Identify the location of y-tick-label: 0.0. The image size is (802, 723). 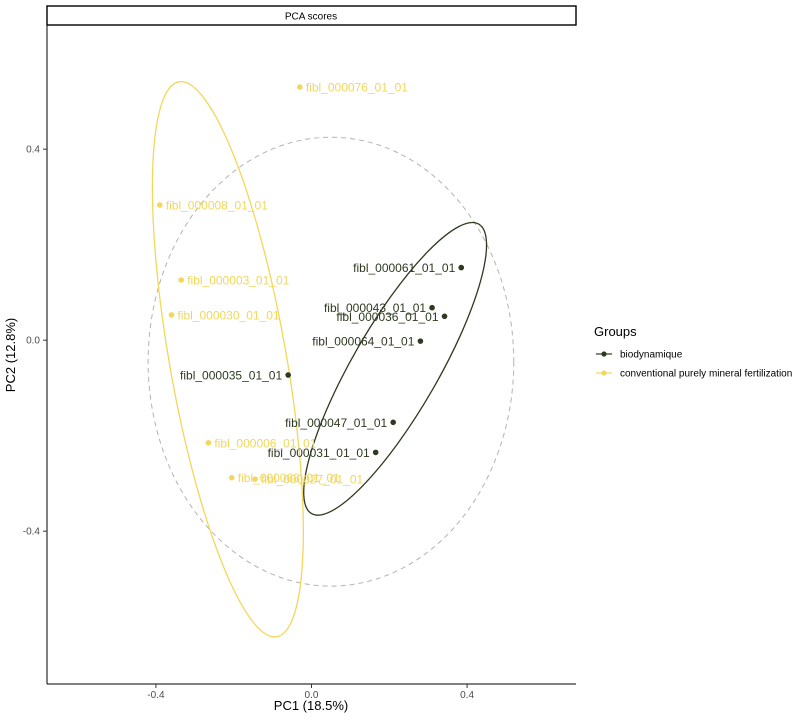
(33, 341).